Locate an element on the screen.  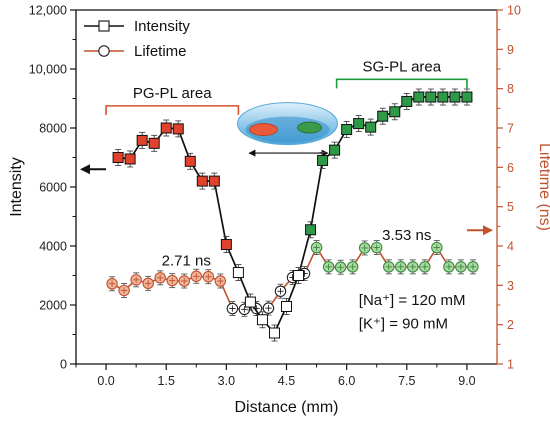
span-arrow-head-right is located at coordinates (325, 153).